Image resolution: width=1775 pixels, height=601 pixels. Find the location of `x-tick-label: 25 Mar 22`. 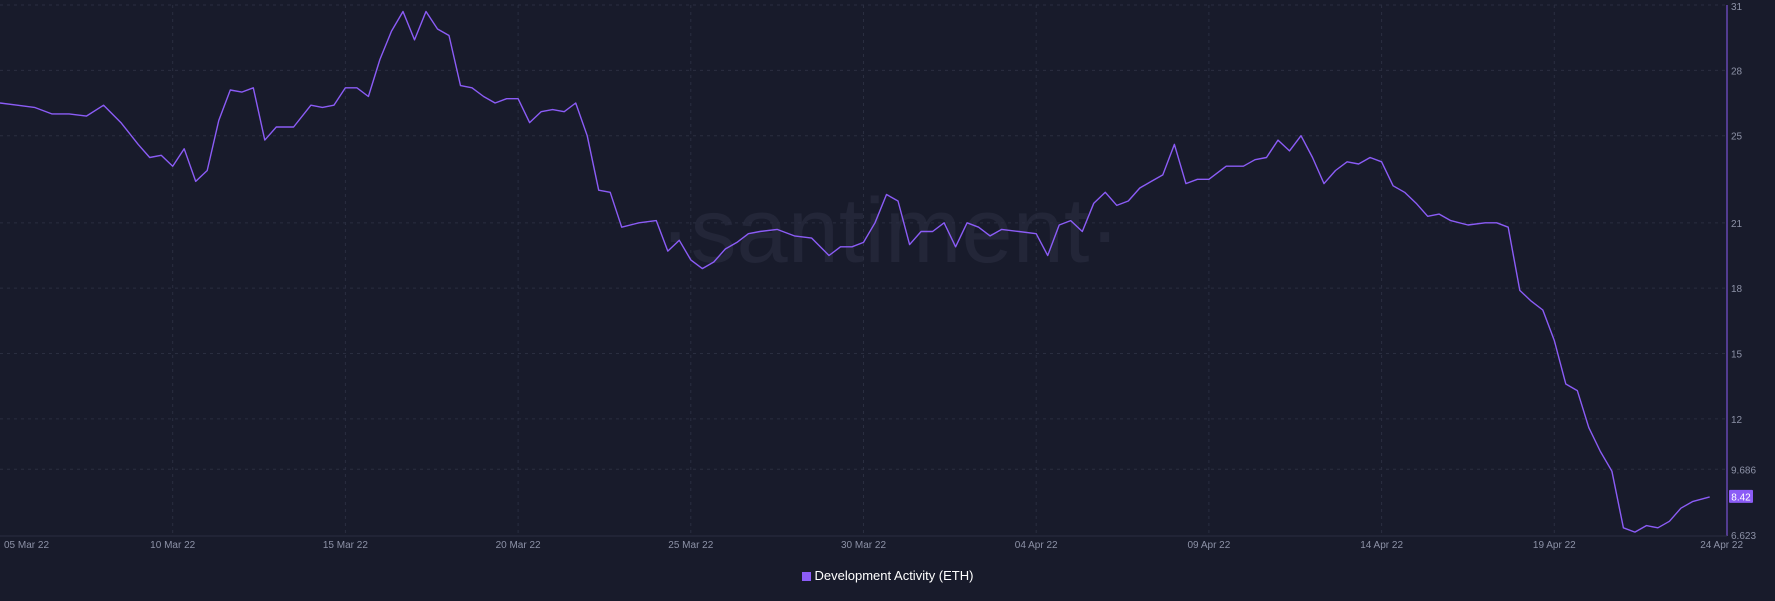

x-tick-label: 25 Mar 22 is located at coordinates (690, 545).